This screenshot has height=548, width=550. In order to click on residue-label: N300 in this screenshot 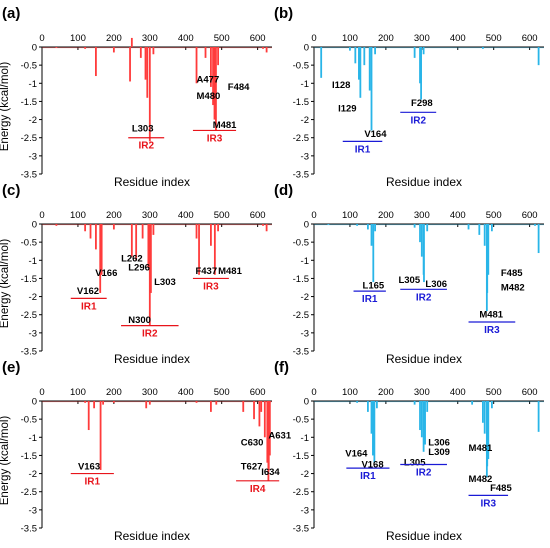, I will do `click(139, 320)`.